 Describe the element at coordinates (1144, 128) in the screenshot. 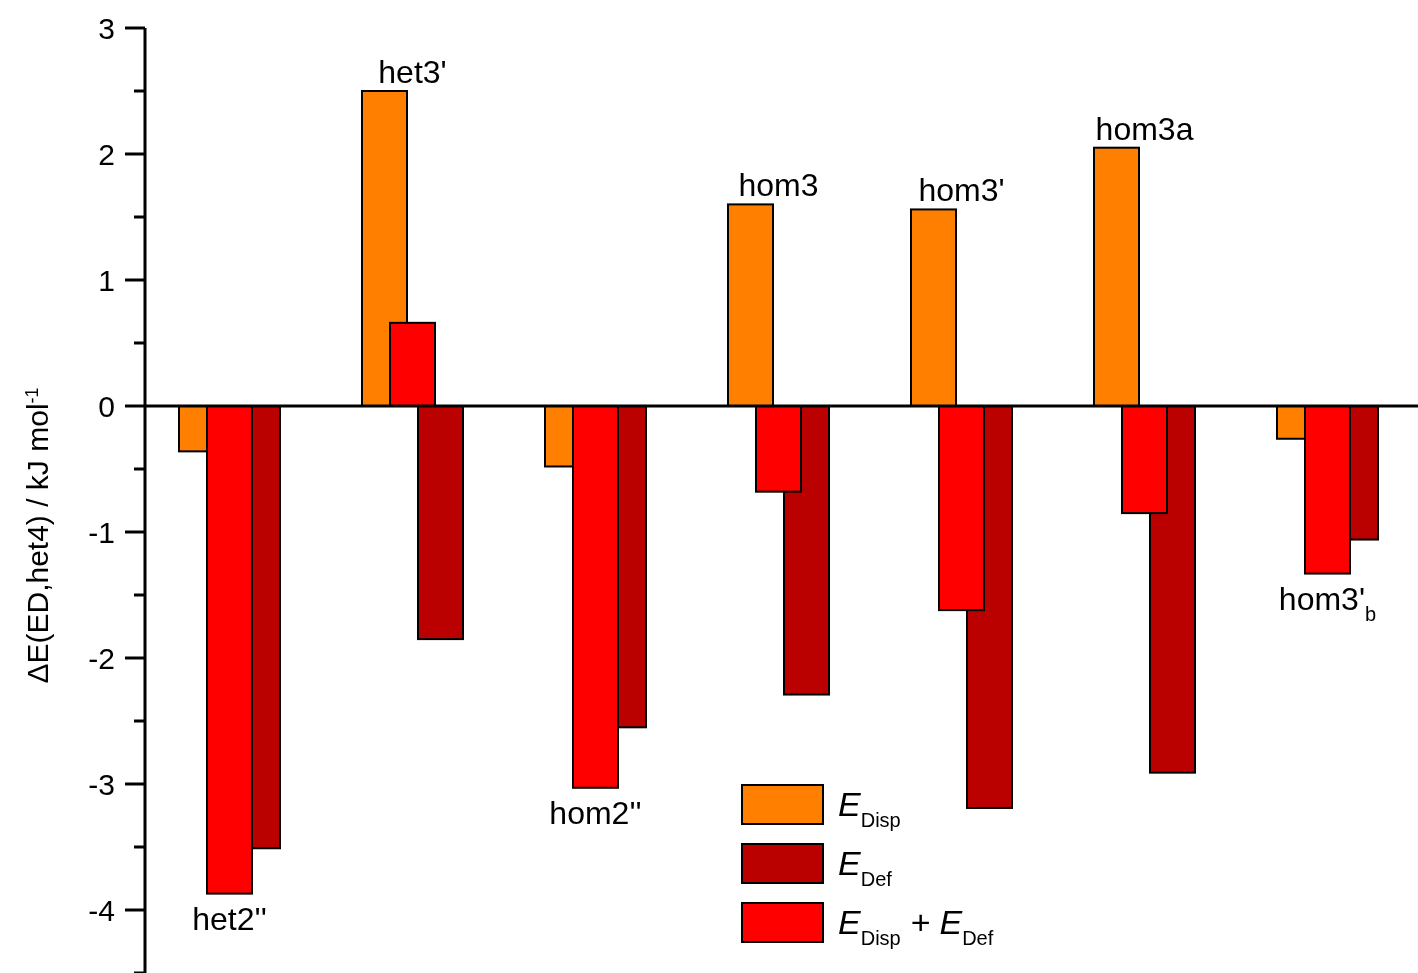

I see `annotation: hom3a` at that location.